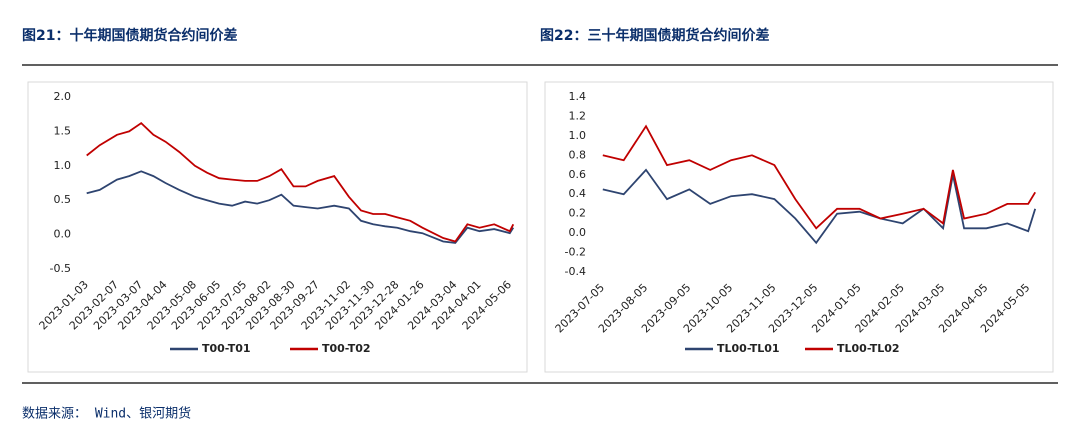 Image resolution: width=1080 pixels, height=445 pixels. What do you see at coordinates (578, 193) in the screenshot?
I see `y-tick-label: 0.4` at bounding box center [578, 193].